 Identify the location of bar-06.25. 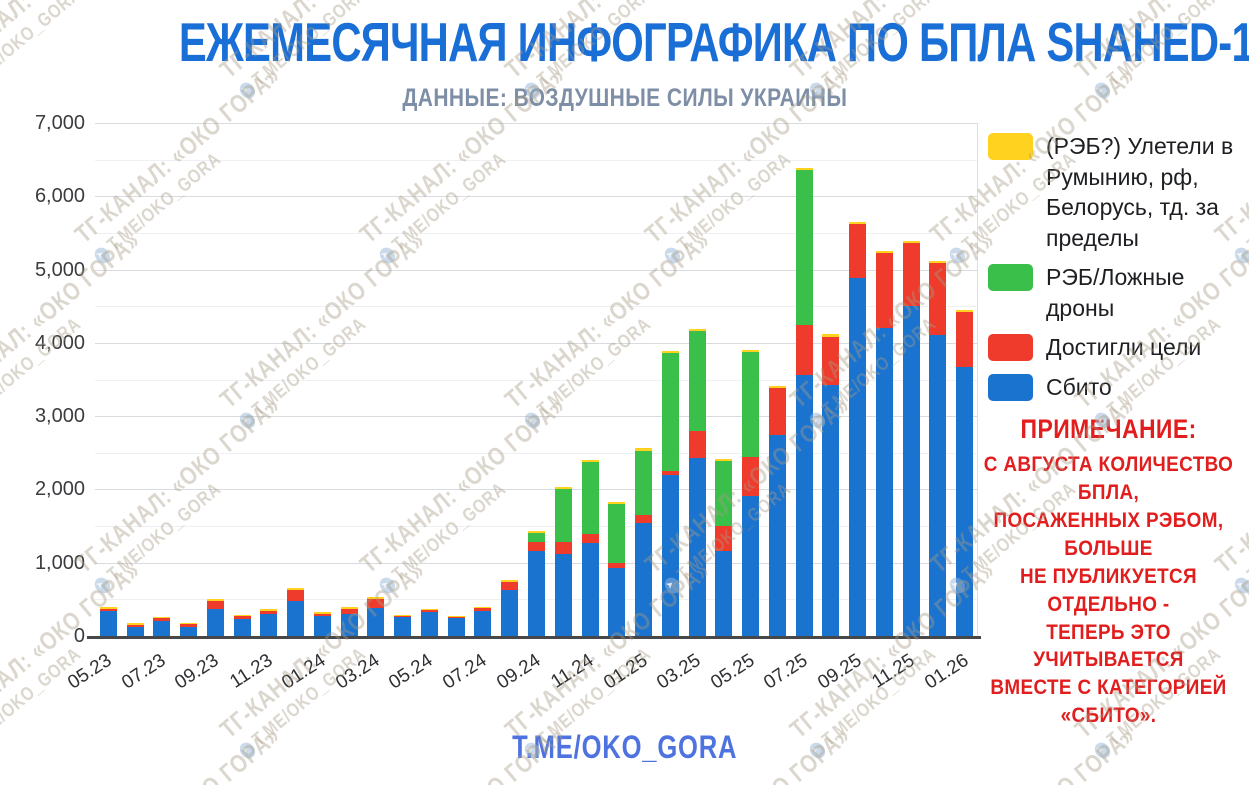
(777, 380).